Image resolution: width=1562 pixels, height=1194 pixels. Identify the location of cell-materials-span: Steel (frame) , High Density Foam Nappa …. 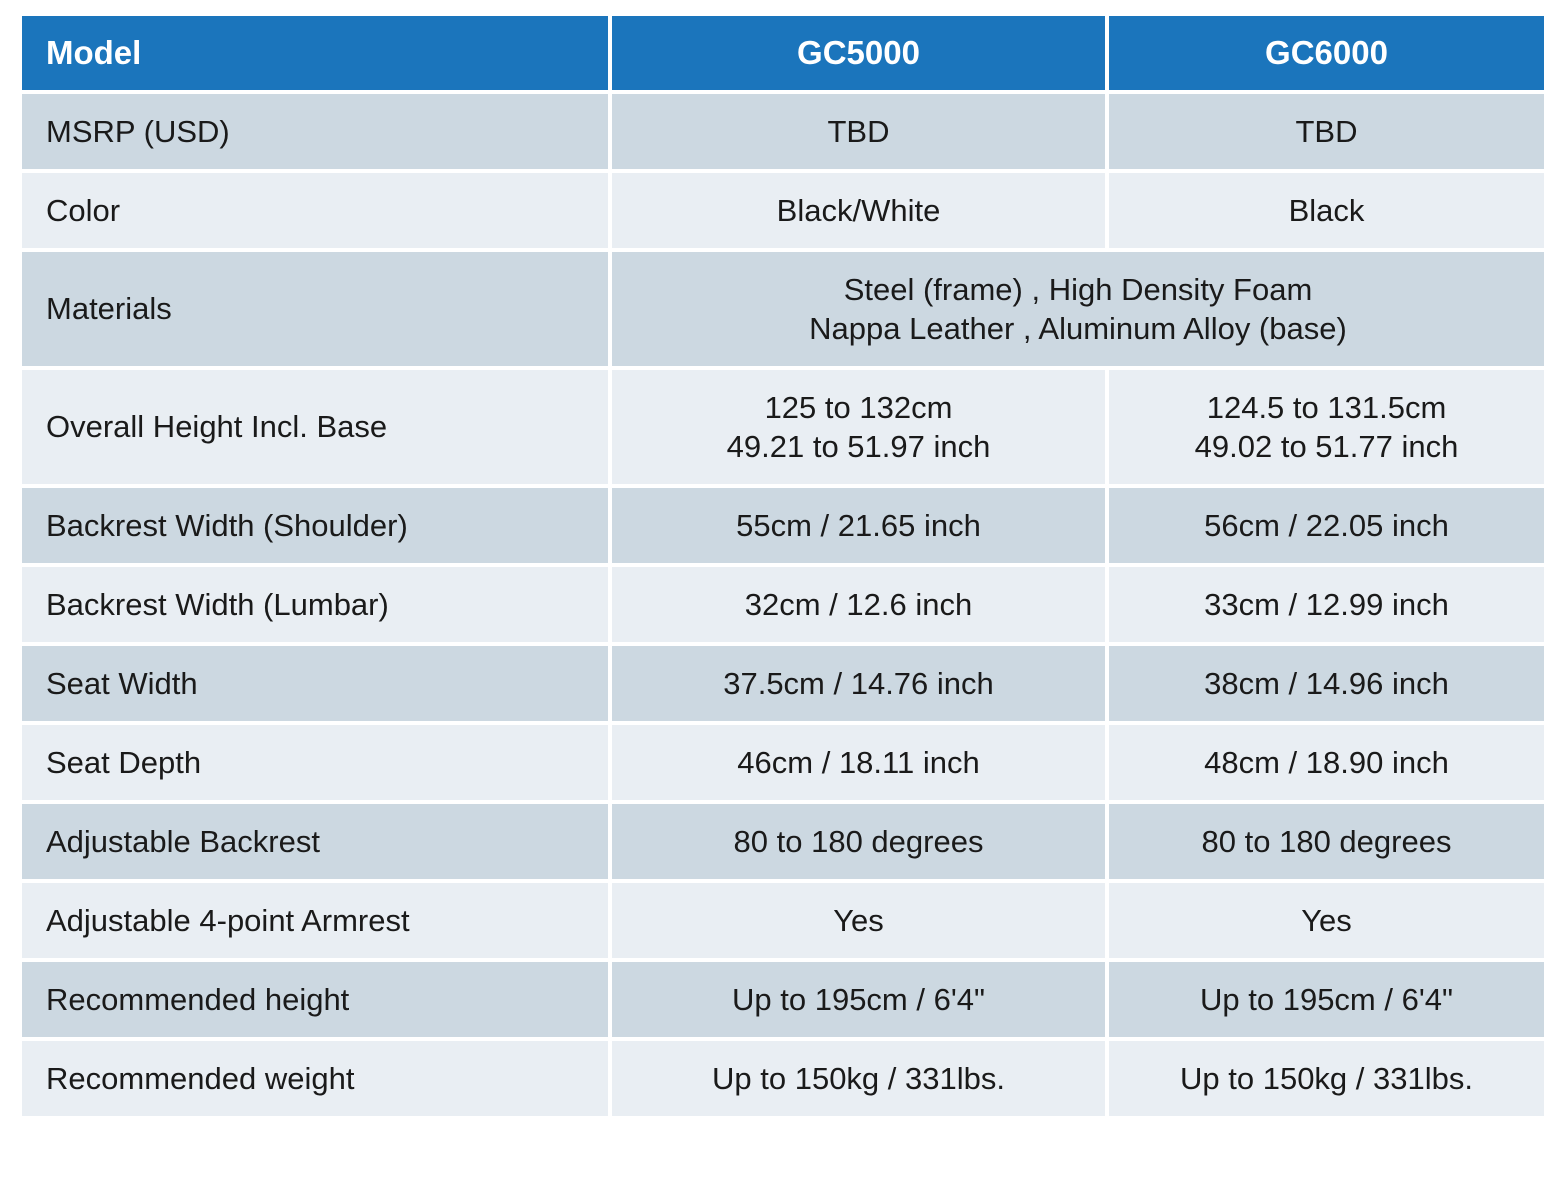
(1078, 308).